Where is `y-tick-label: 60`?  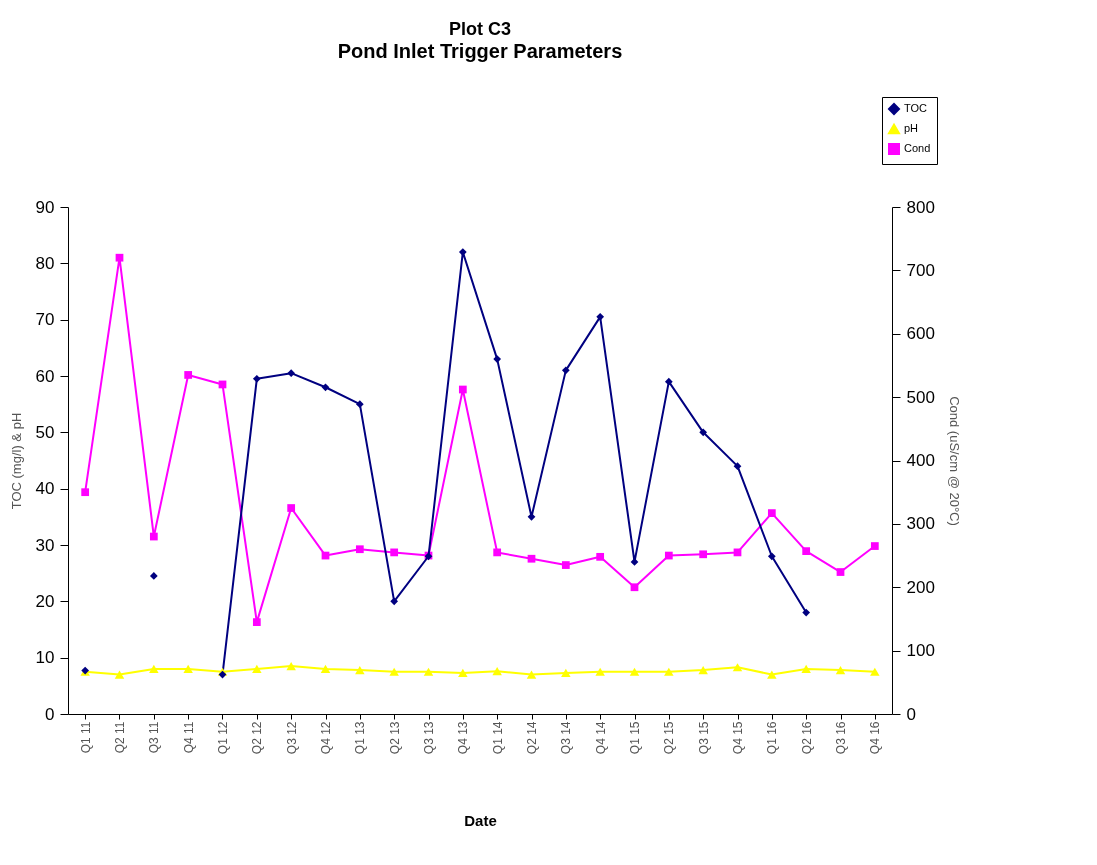
y-tick-label: 60 is located at coordinates (45, 376).